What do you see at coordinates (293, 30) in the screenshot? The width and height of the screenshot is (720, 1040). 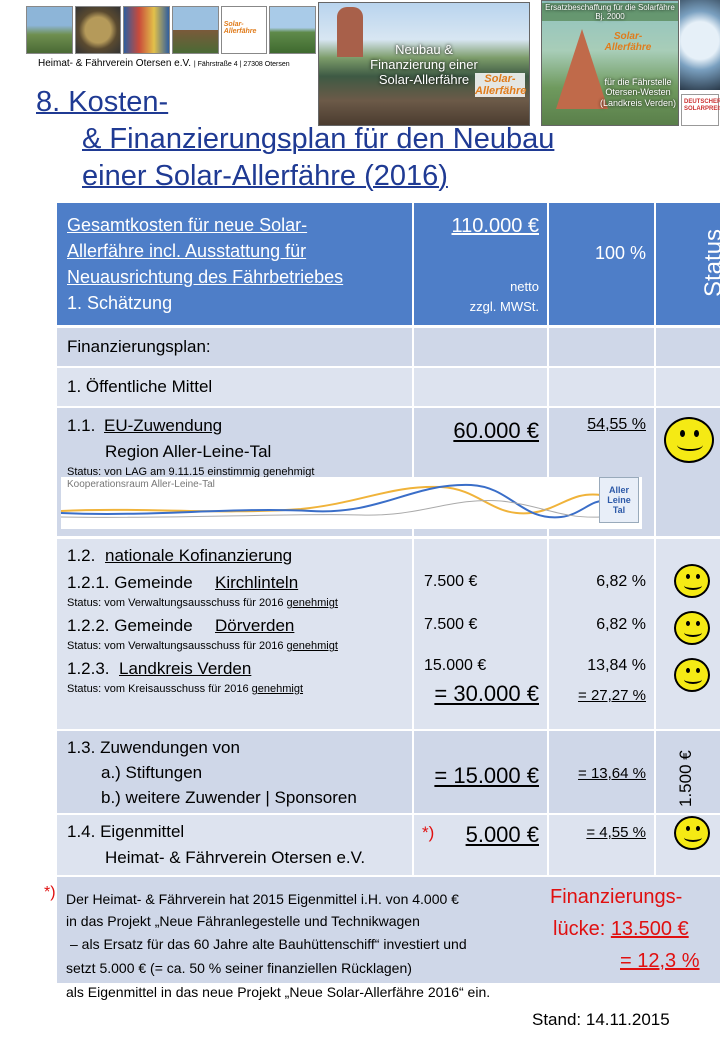 I see `strip-photo-river` at bounding box center [293, 30].